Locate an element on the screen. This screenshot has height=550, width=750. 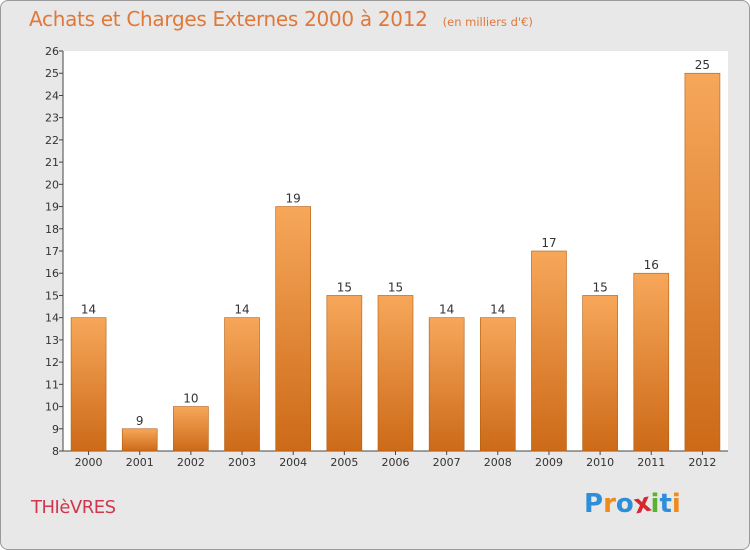
y-tick-label: 15 is located at coordinates (52, 295).